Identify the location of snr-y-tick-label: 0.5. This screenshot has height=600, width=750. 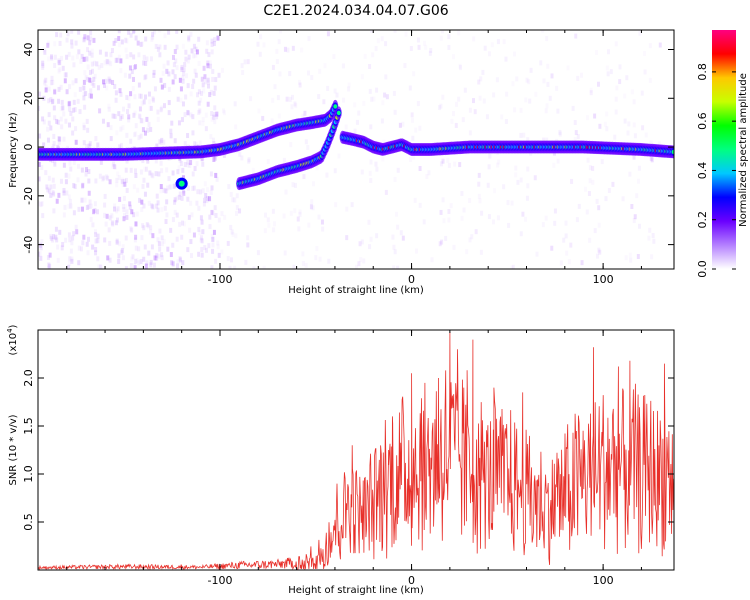
(28, 522).